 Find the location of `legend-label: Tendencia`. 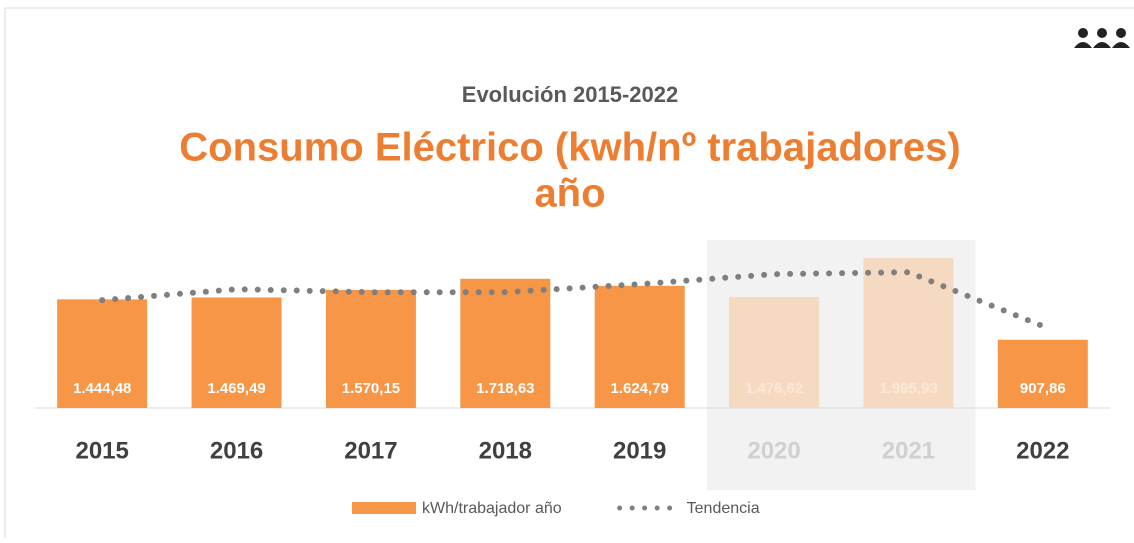

legend-label: Tendencia is located at coordinates (723, 508).